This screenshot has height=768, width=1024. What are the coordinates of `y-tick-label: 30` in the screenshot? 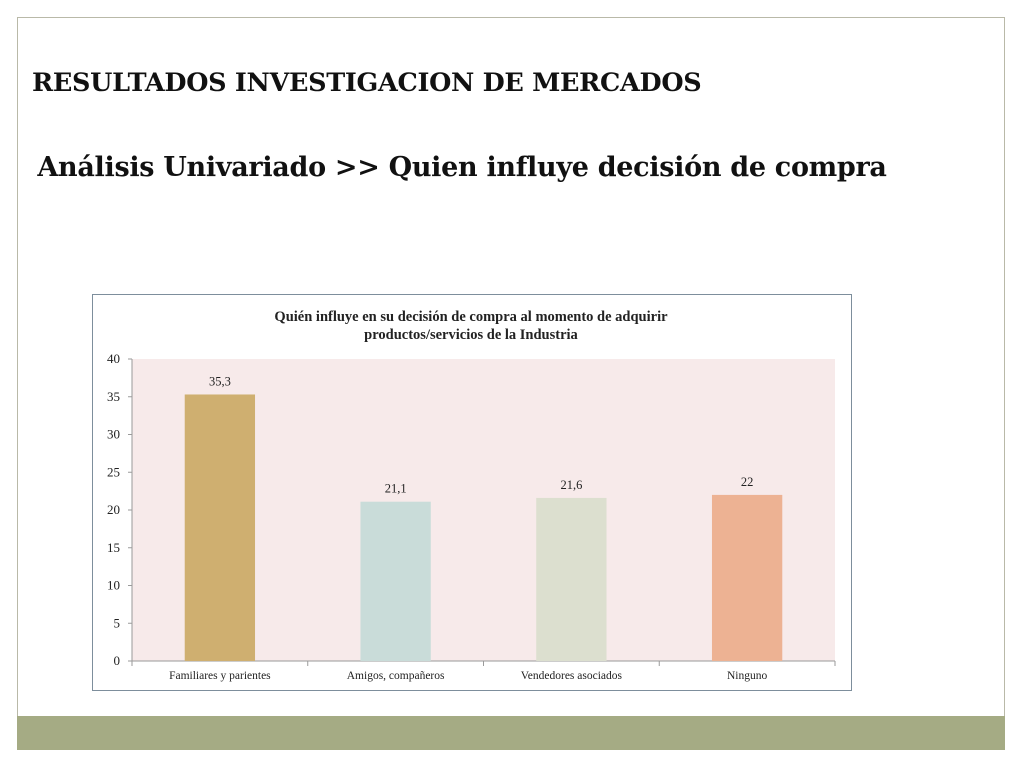 It's located at (113, 434).